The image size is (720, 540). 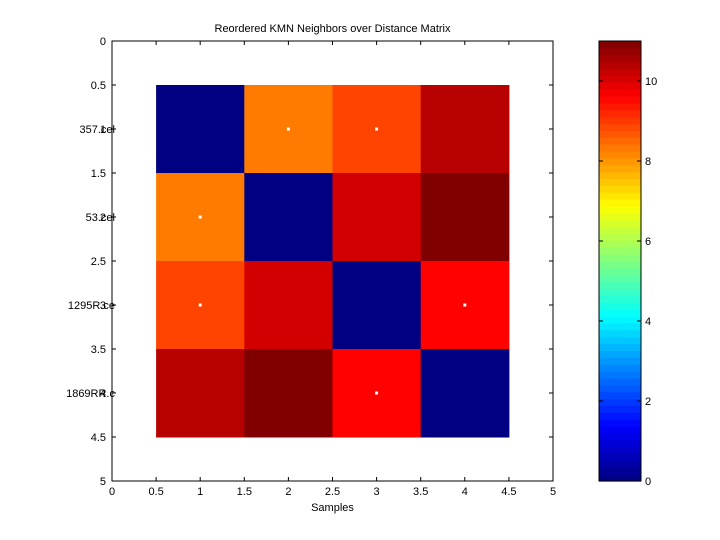 I want to click on y-tick-label: 3.5, so click(x=98, y=350).